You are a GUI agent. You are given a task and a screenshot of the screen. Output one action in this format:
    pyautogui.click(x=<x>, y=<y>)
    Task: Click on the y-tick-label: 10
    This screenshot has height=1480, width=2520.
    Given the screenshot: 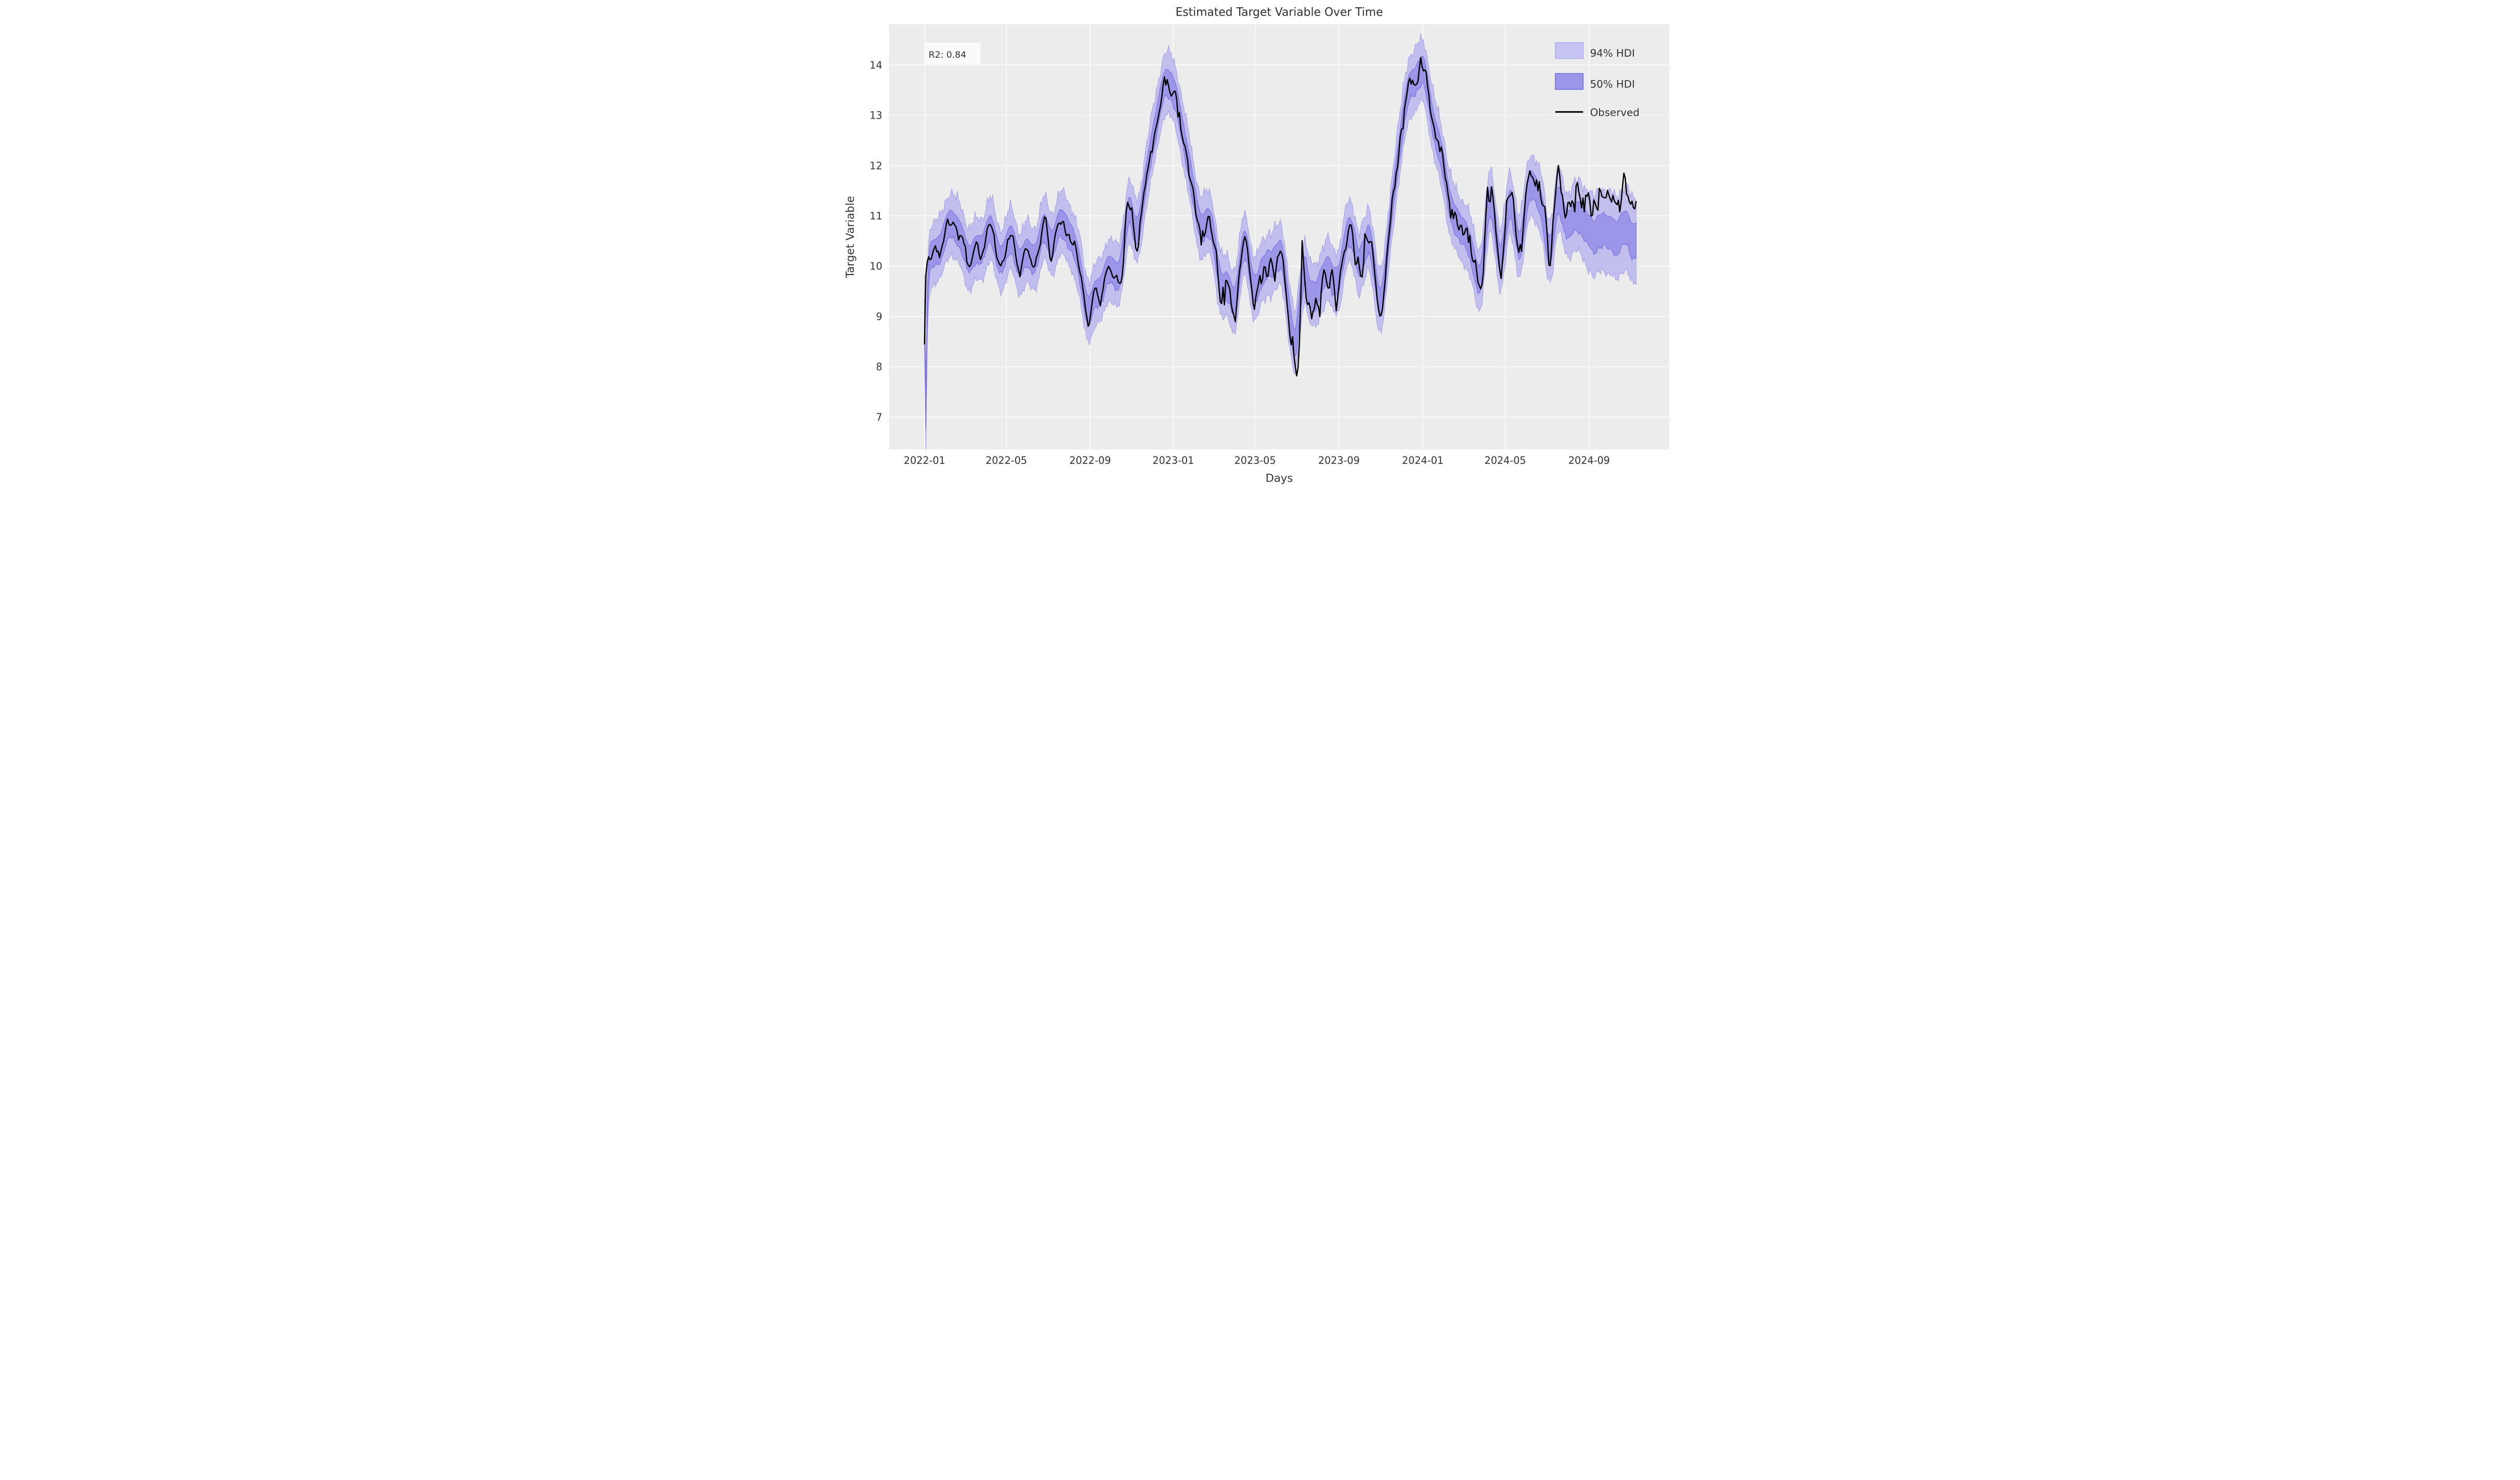 What is the action you would take?
    pyautogui.click(x=875, y=266)
    